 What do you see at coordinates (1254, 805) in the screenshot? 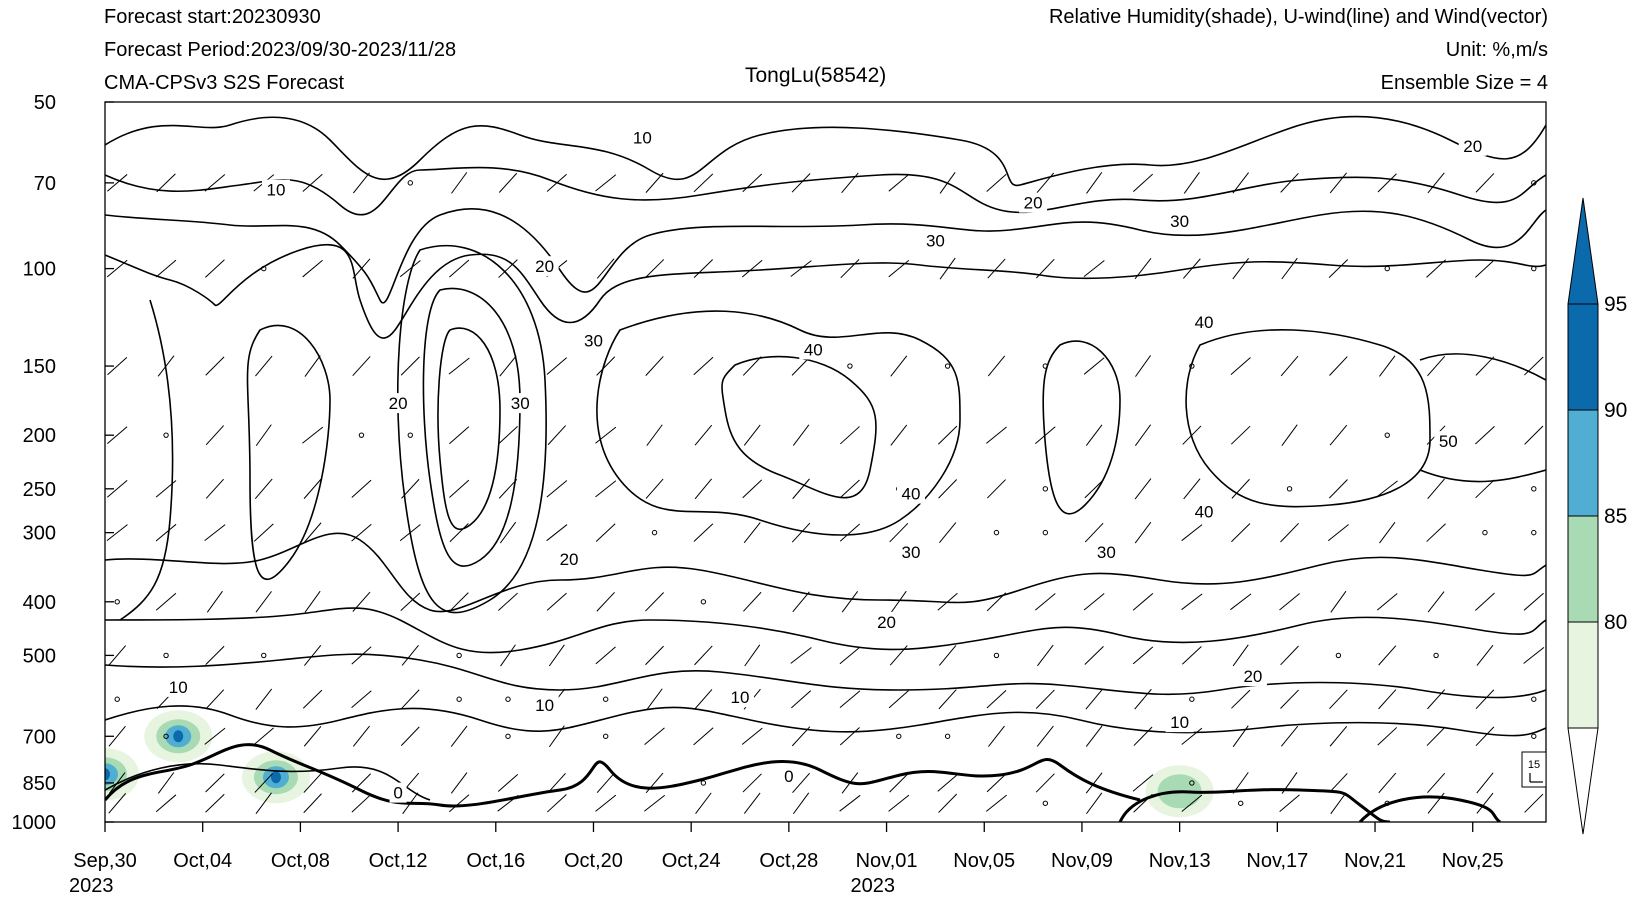
I see `zero-wind-contour` at bounding box center [1254, 805].